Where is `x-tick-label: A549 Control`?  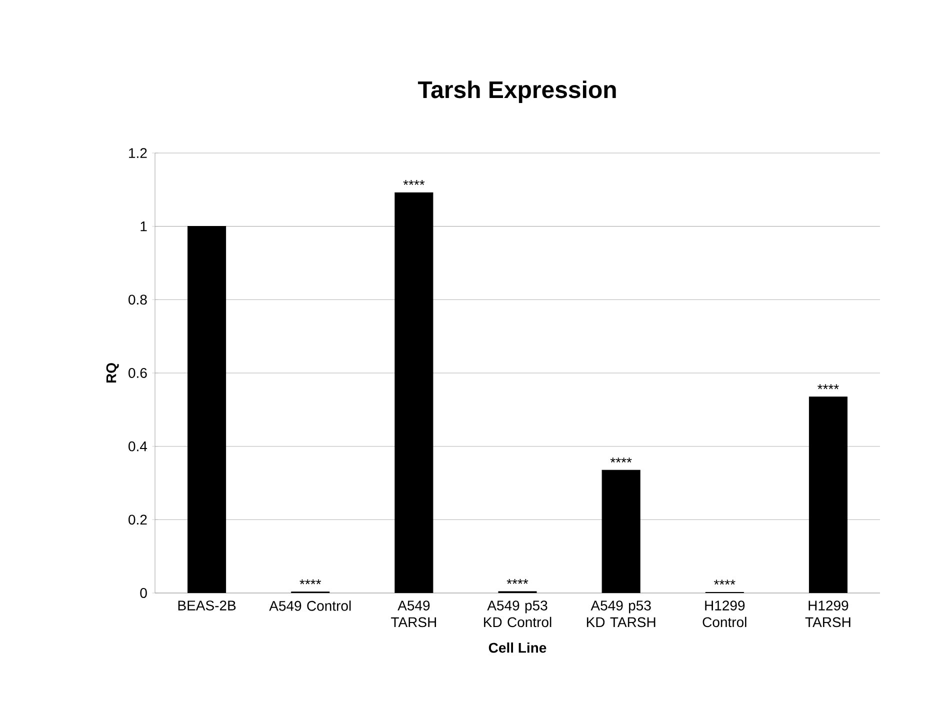 x-tick-label: A549 Control is located at coordinates (310, 605).